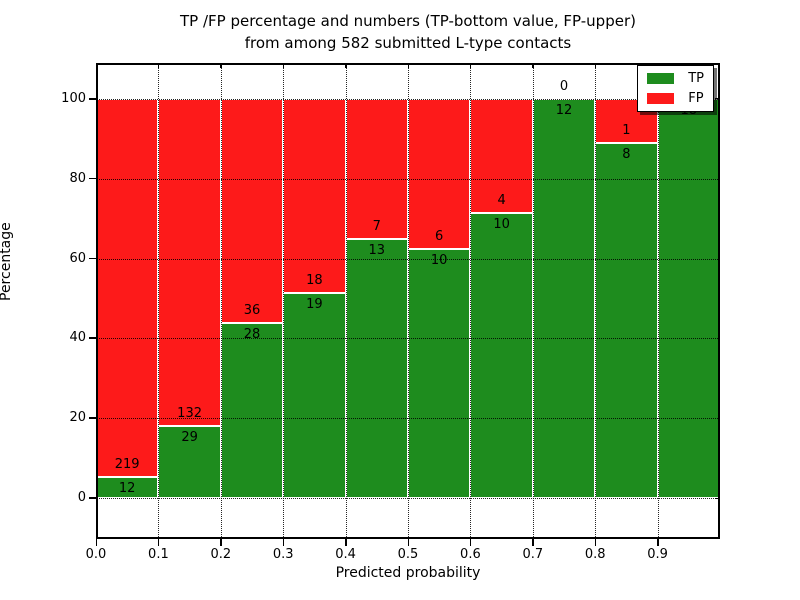  I want to click on y-axis-tick-right, so click(717, 99).